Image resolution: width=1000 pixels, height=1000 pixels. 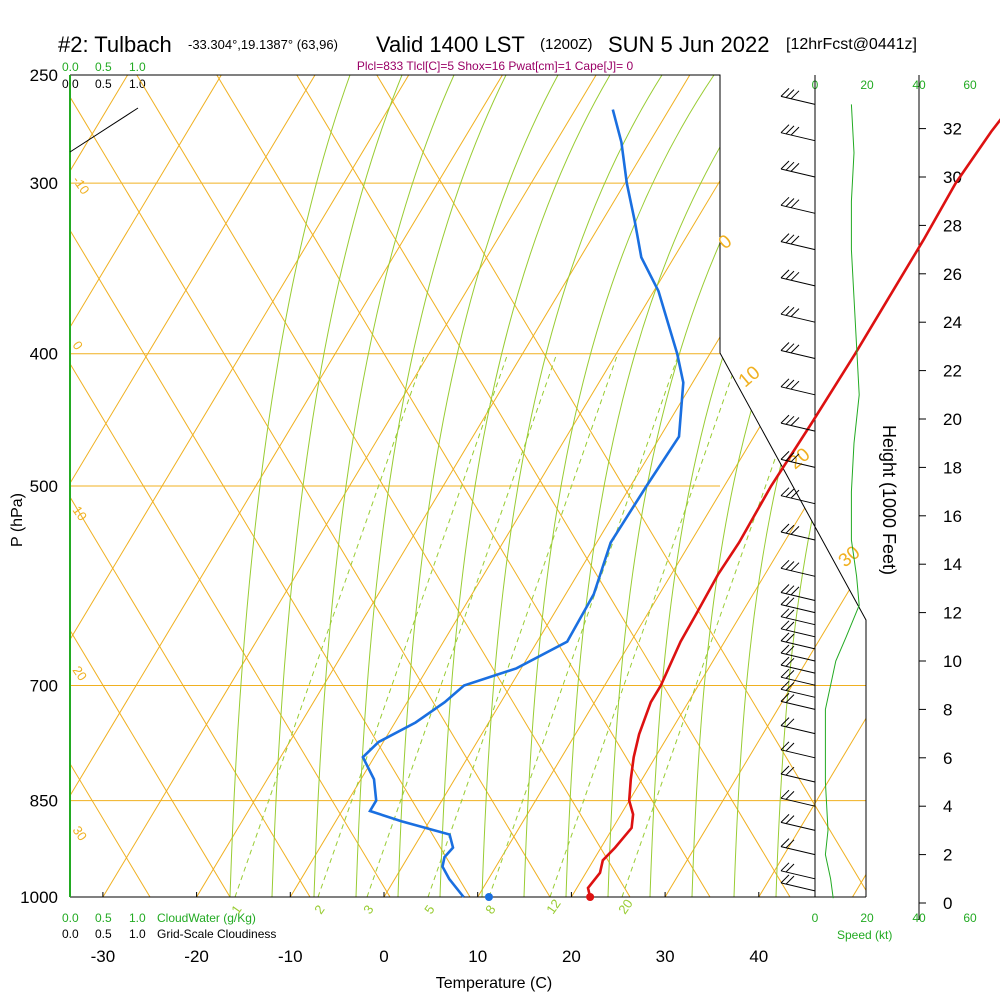 I want to click on cloud-scale-bottom-black-2: 1.0, so click(x=137, y=934).